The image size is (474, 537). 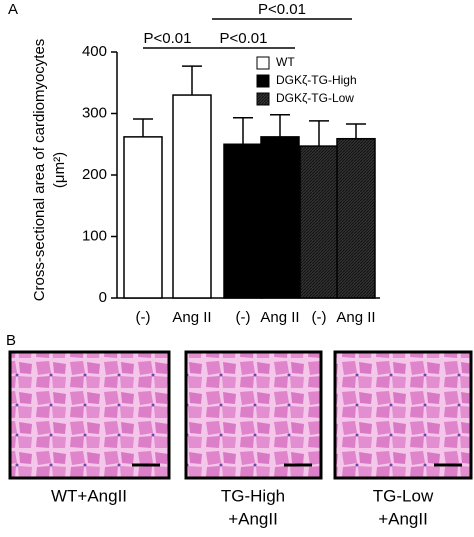 I want to click on panel-label: B, so click(x=11, y=340).